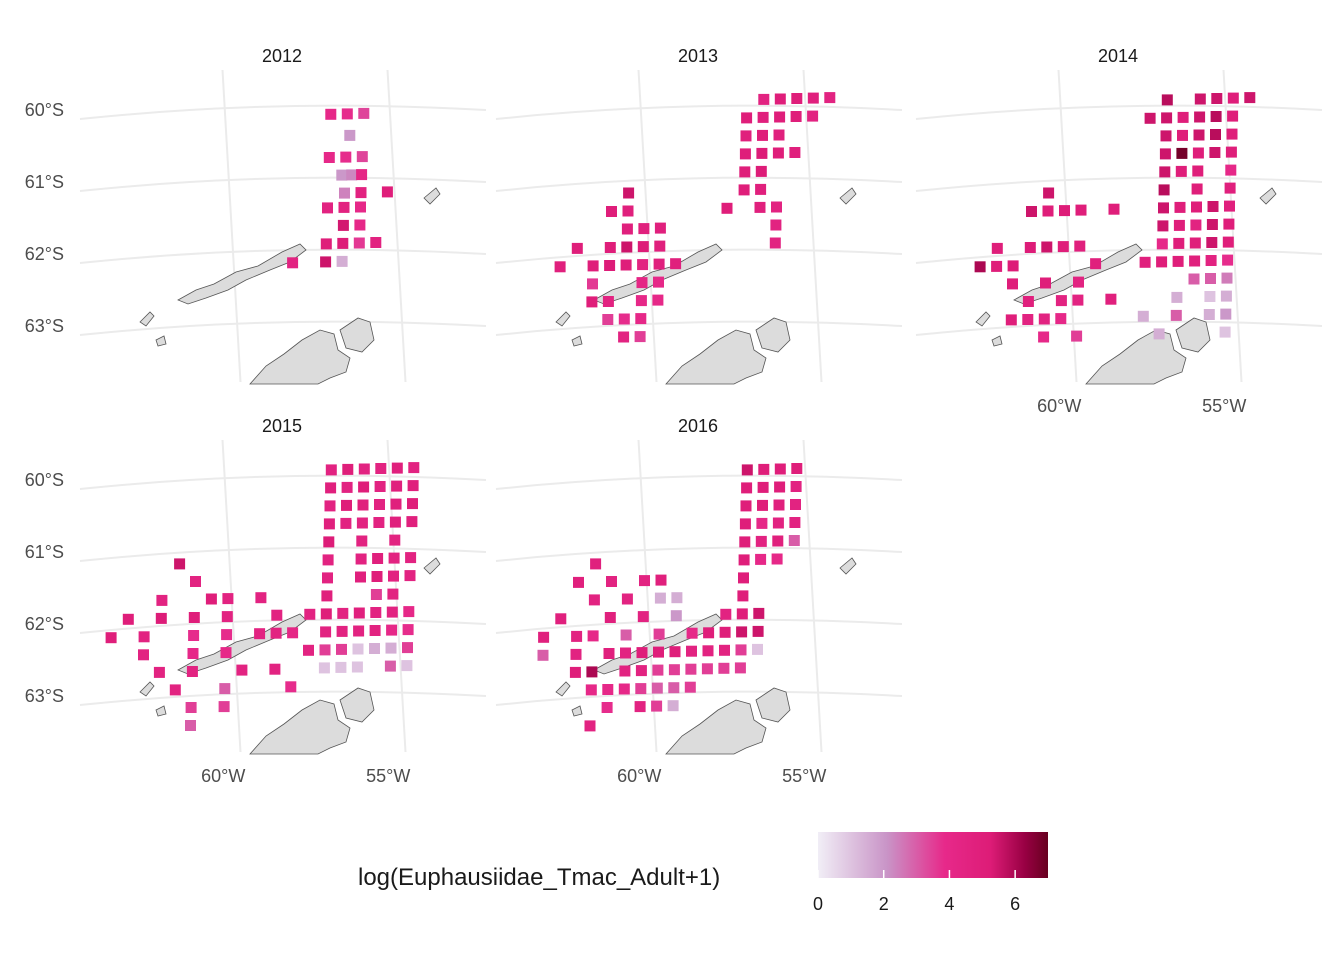 This screenshot has width=1344, height=960. What do you see at coordinates (256, 215) in the screenshot?
I see `facet-panel-2012: 2012 60°S 61°S 62°S 63°S` at bounding box center [256, 215].